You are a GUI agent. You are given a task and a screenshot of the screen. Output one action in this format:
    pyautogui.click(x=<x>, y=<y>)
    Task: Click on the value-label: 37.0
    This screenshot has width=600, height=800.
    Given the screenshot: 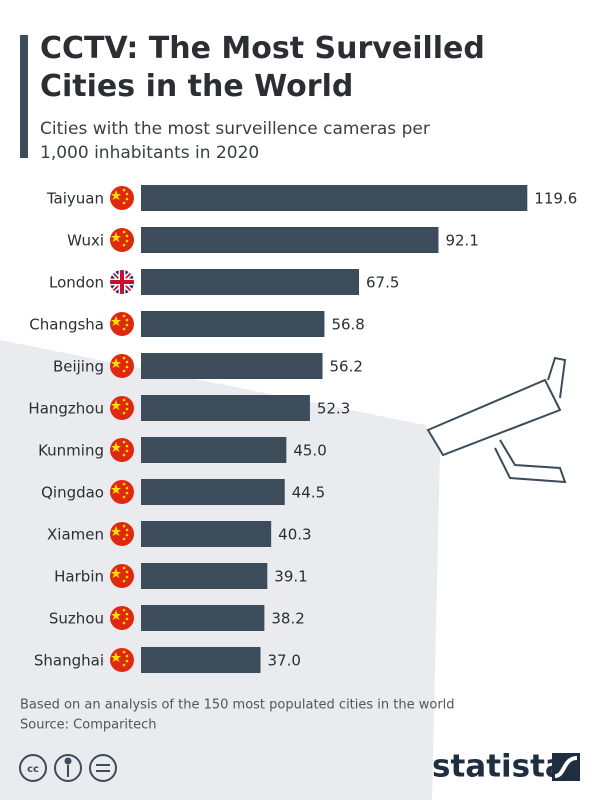 What is the action you would take?
    pyautogui.click(x=284, y=661)
    